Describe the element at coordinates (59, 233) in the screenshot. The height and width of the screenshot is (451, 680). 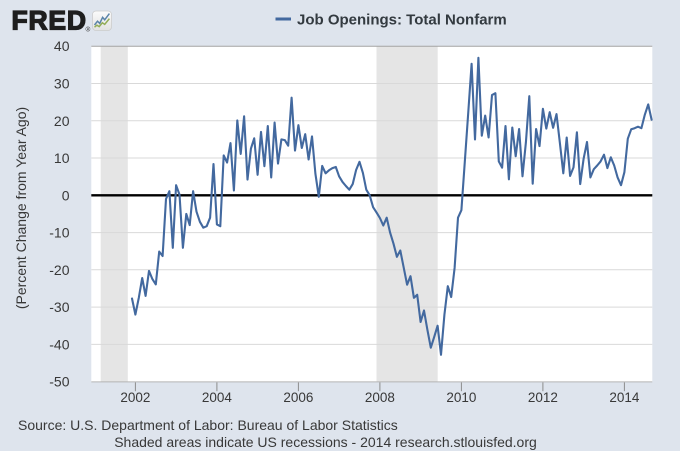
I see `svg-text: -10` at that location.